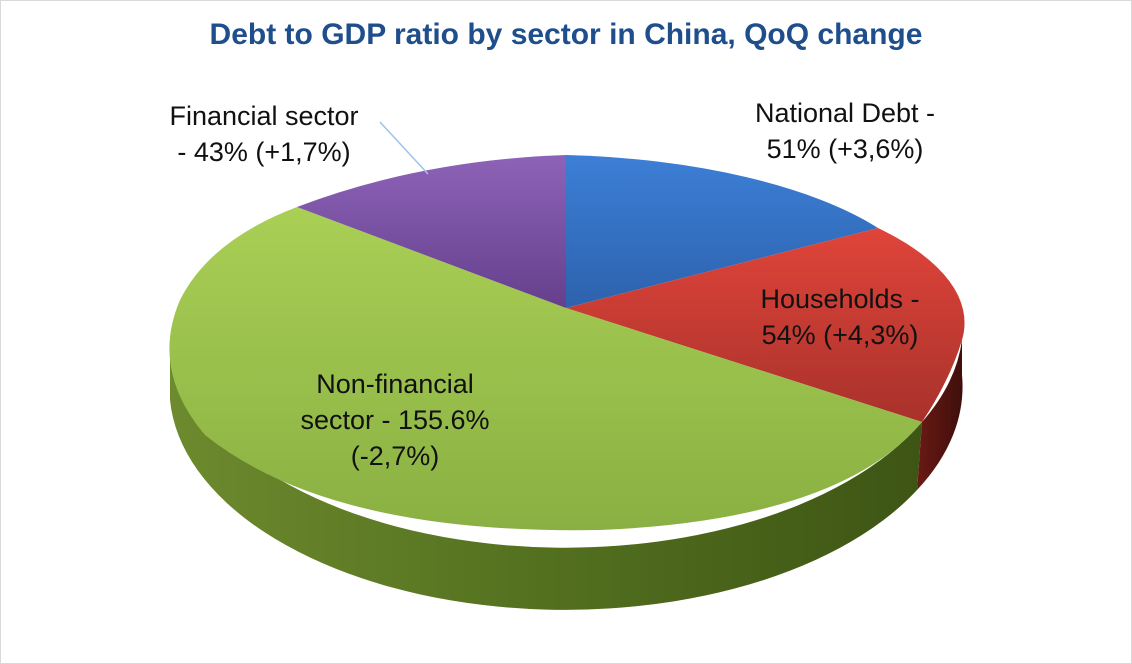  I want to click on label-financial: Financial sector - 43% (+1,7%), so click(264, 134).